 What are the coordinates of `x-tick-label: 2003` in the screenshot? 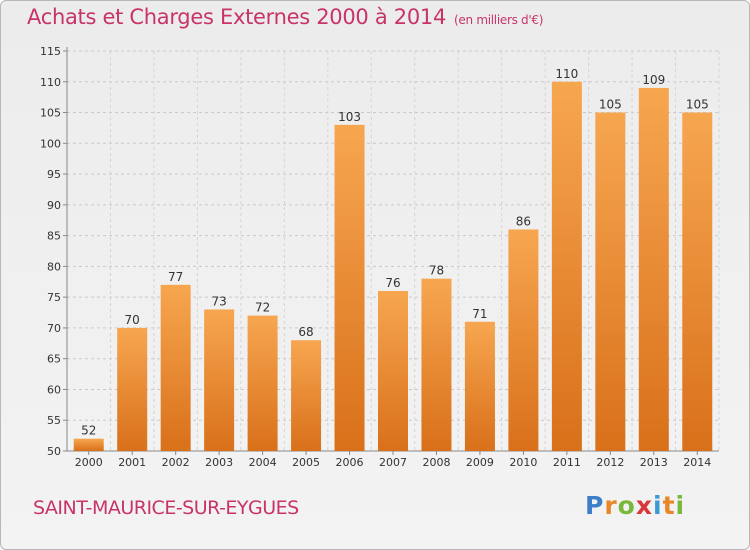 It's located at (219, 462).